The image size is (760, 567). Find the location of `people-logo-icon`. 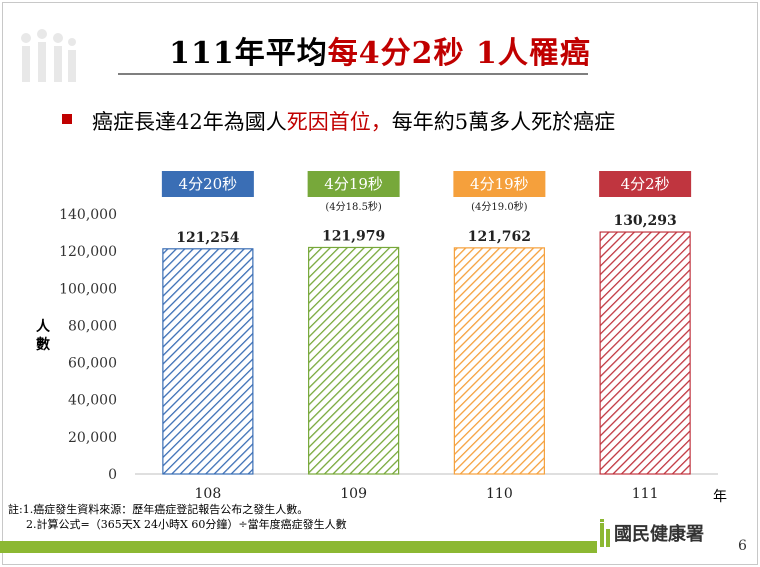

people-logo-icon is located at coordinates (48, 55).